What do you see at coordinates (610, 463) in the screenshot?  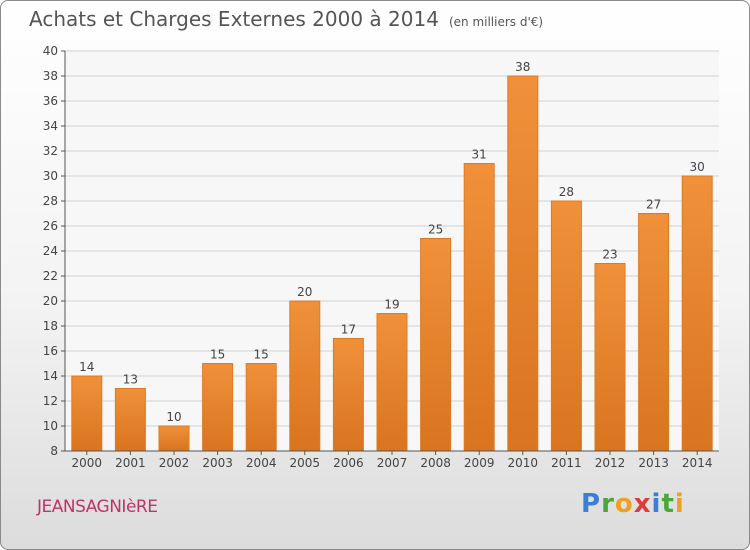 I see `x-tick-label: 2012` at bounding box center [610, 463].